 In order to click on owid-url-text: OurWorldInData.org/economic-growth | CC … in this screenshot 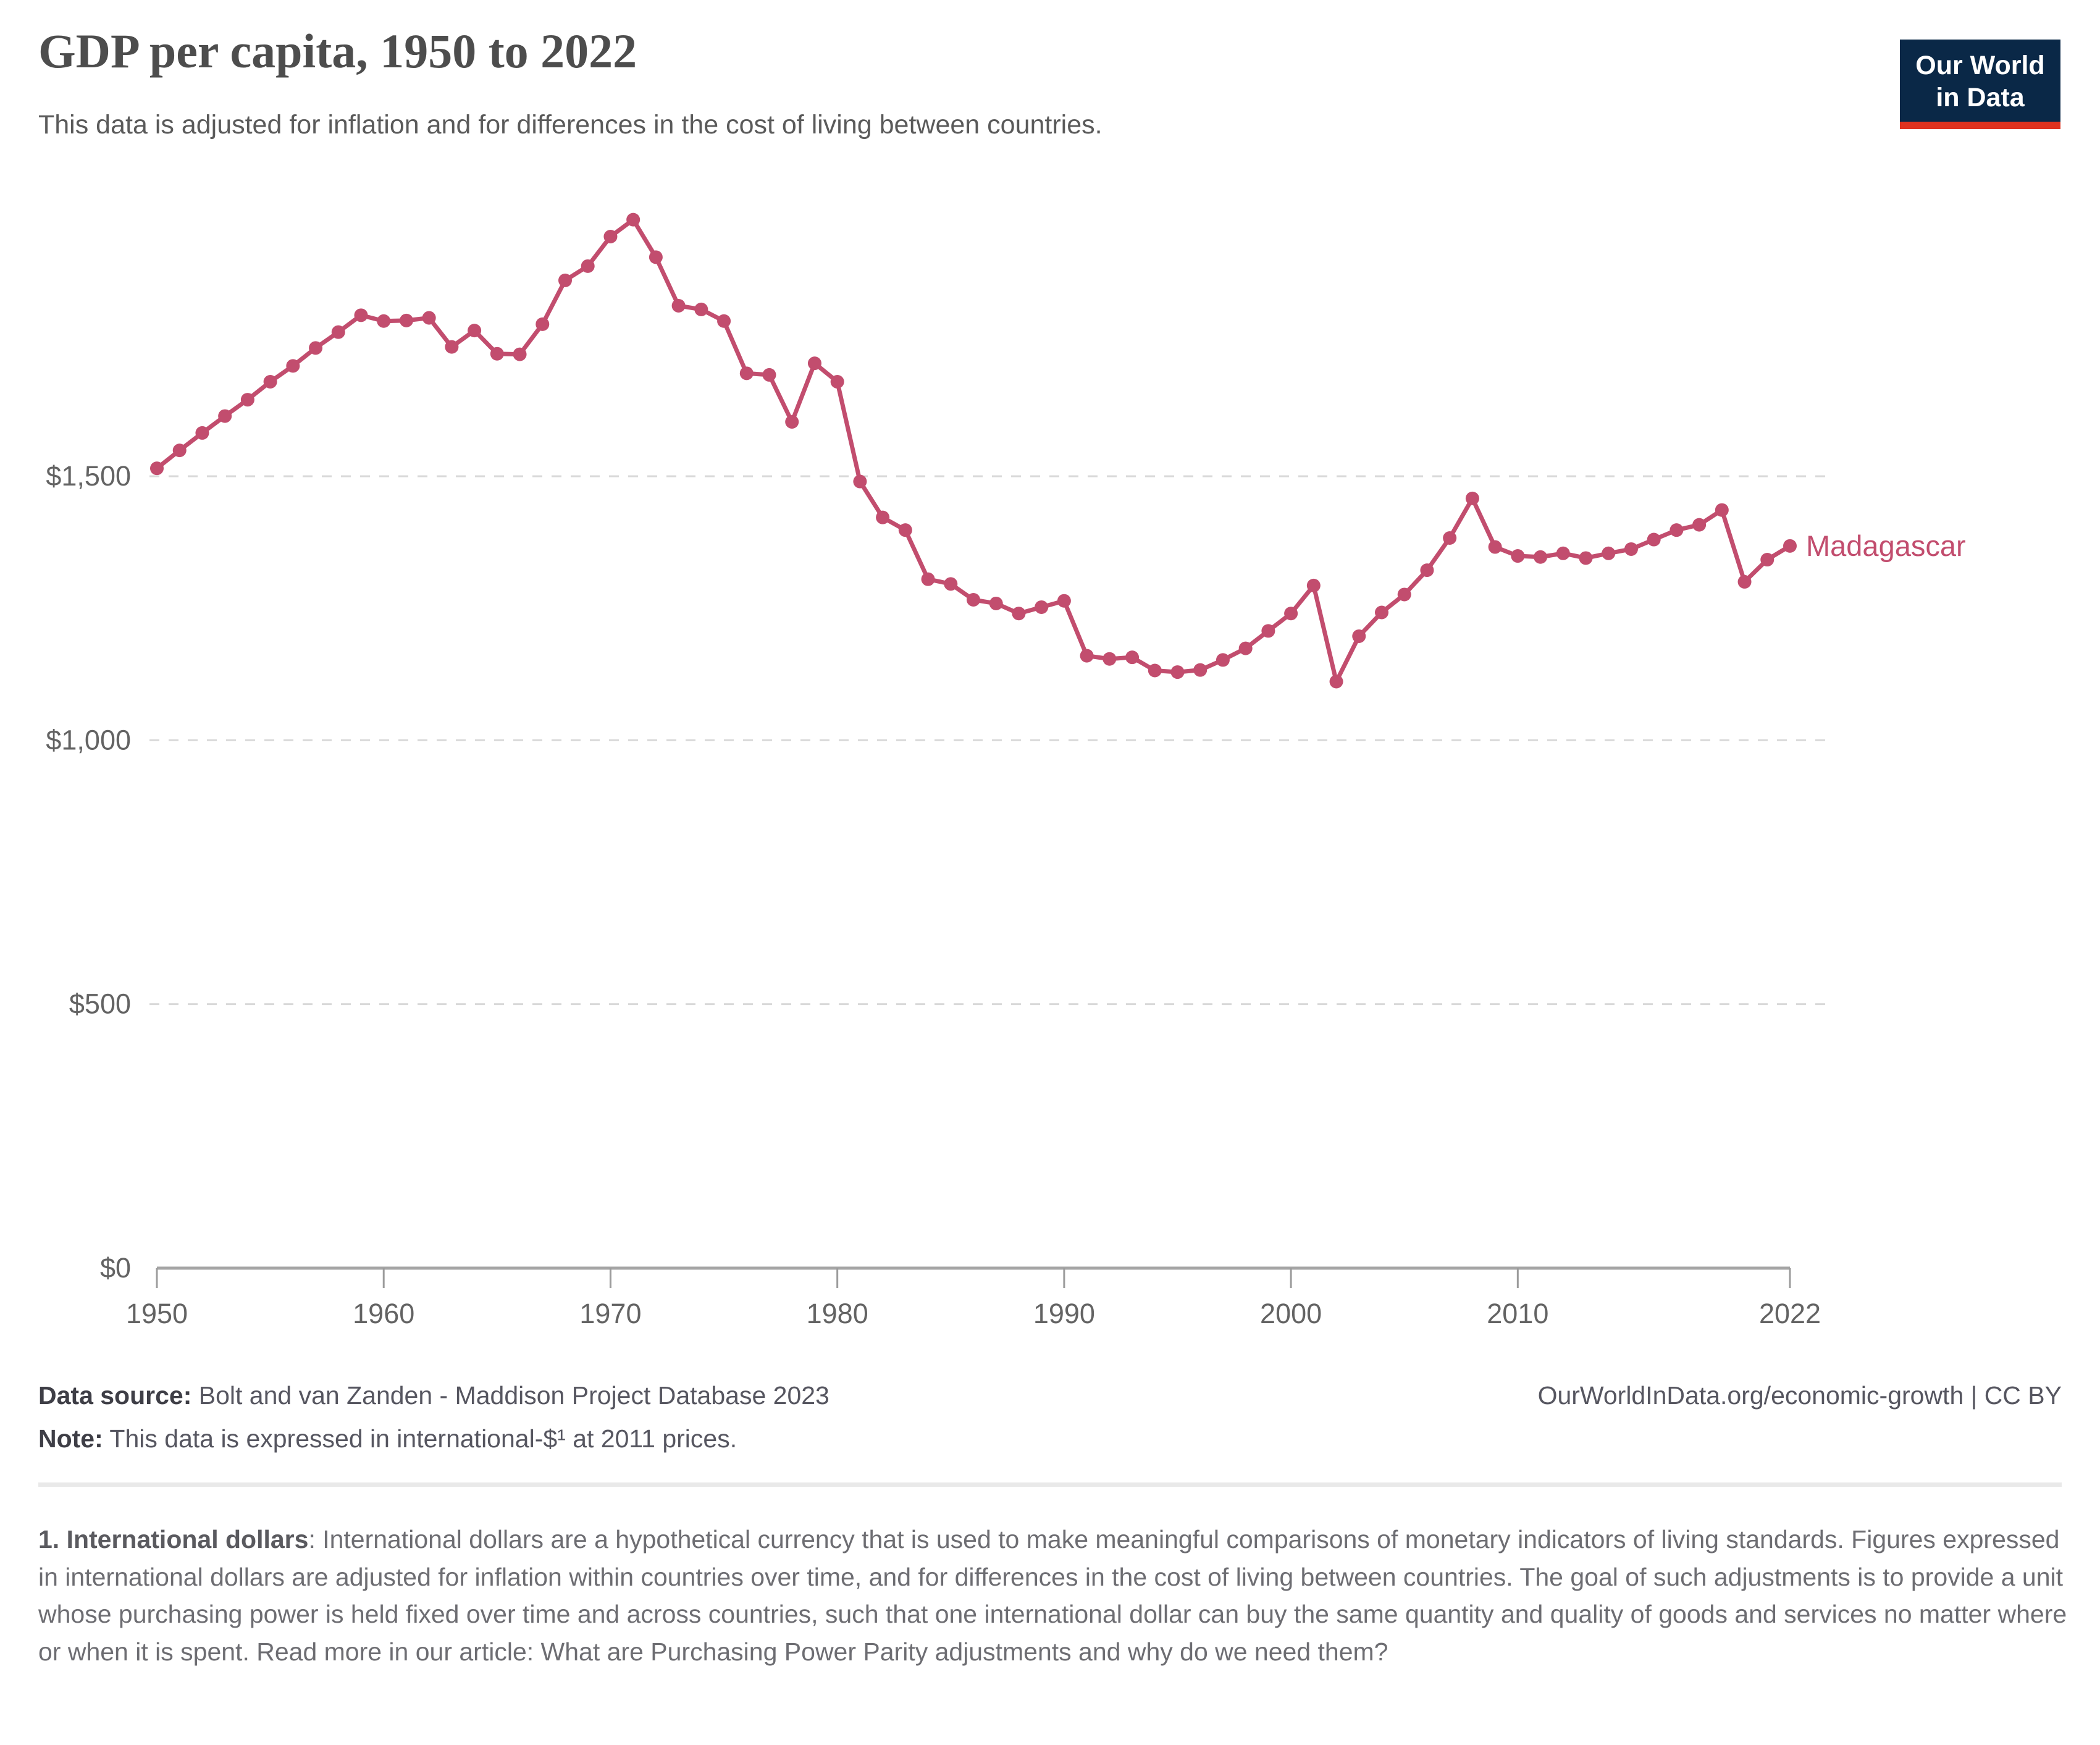, I will do `click(1799, 1396)`.